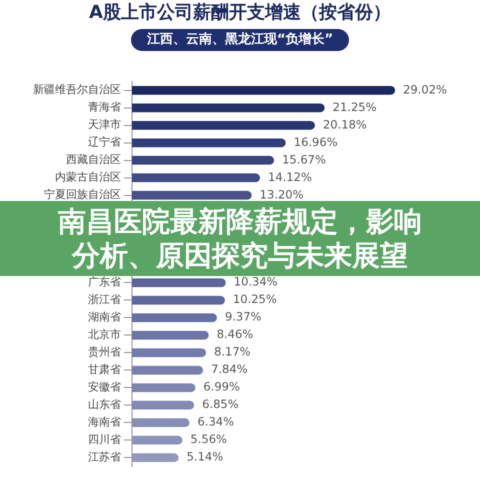  What do you see at coordinates (104, 299) in the screenshot?
I see `y-tick-label: 浙江省` at bounding box center [104, 299].